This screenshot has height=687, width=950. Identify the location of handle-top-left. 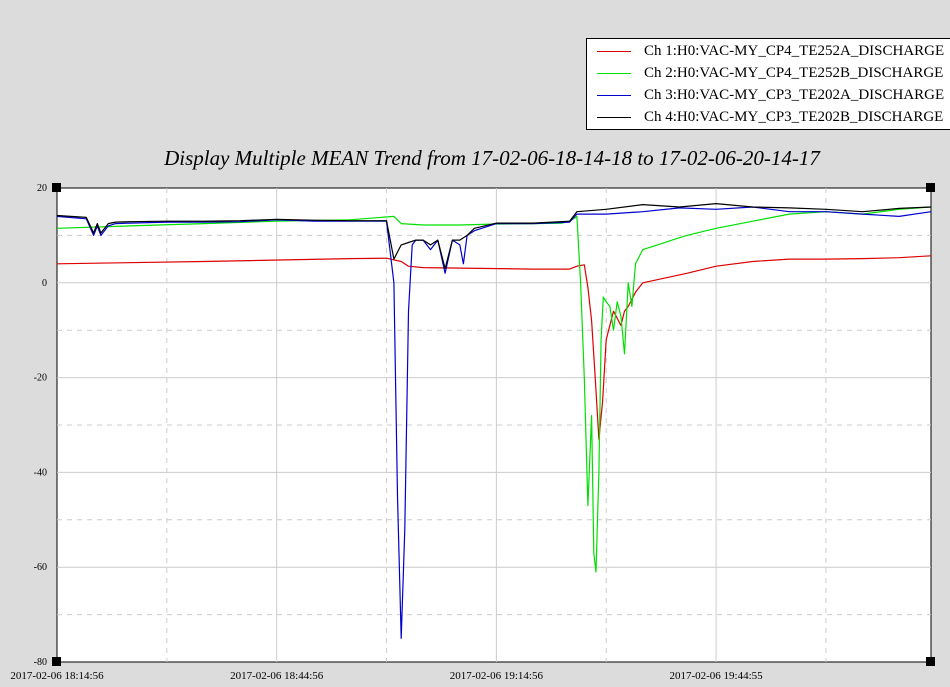
(56, 187).